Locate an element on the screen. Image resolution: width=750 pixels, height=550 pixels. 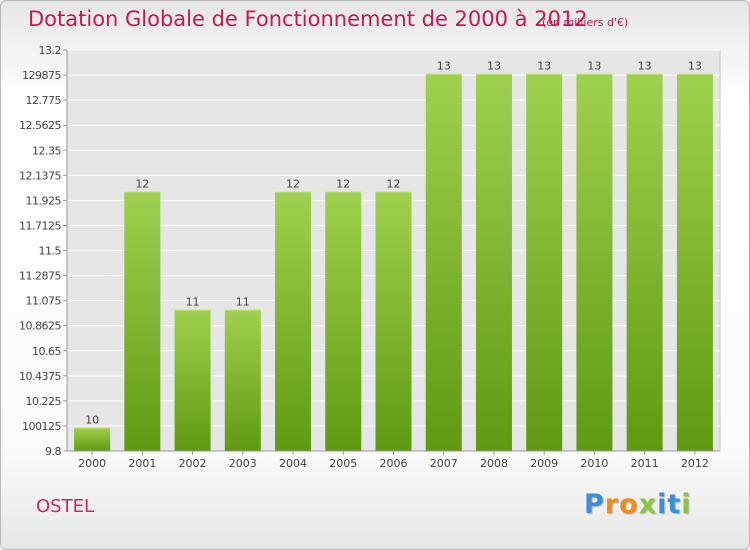
y-tick-label: 12.35 is located at coordinates (46, 150).